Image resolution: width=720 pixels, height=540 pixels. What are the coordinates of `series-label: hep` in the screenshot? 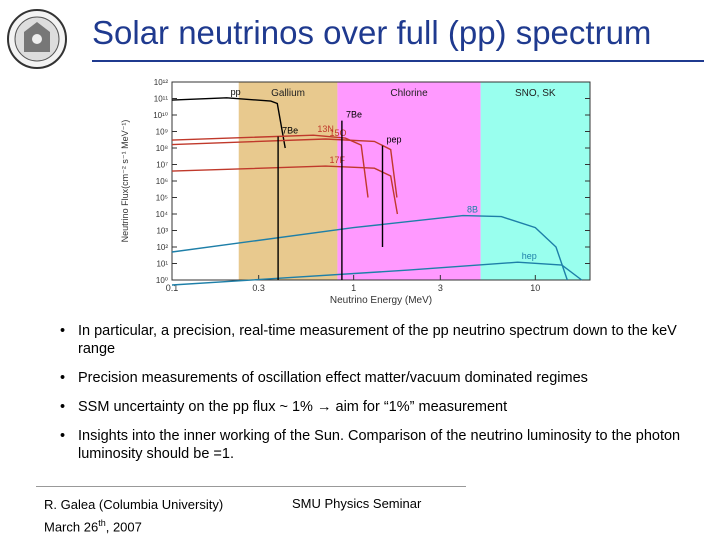 It's located at (529, 256).